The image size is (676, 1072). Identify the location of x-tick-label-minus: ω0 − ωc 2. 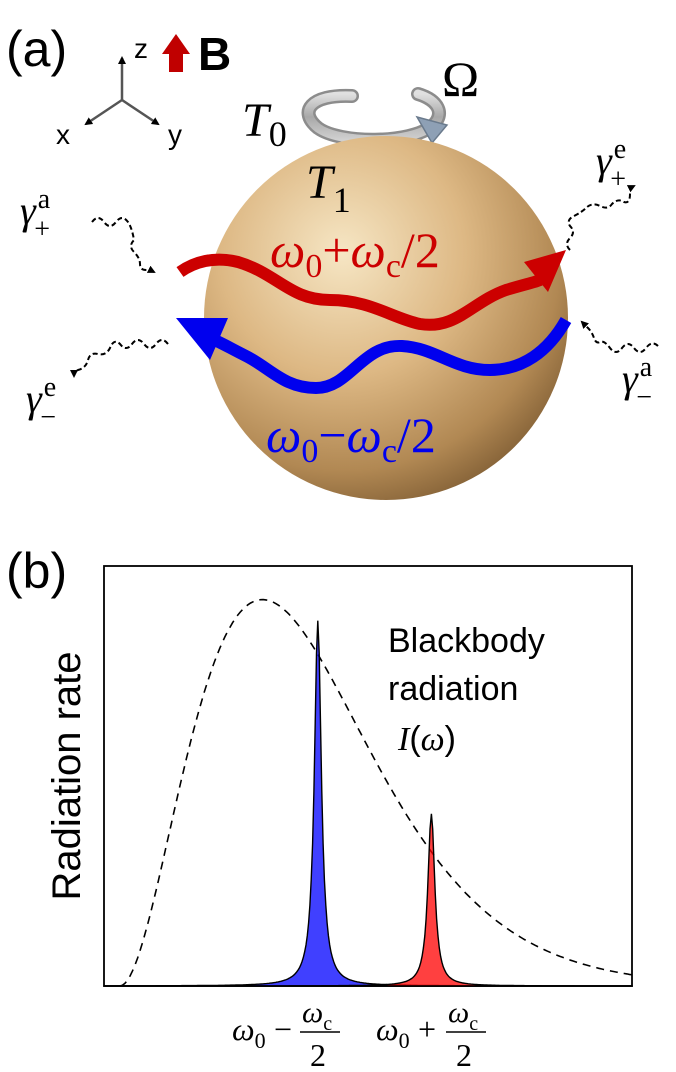
(286, 1034).